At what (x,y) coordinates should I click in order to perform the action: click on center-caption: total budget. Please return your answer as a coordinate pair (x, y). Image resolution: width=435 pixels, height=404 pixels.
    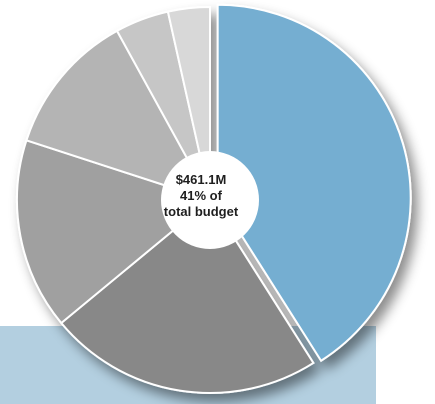
    Looking at the image, I should click on (201, 211).